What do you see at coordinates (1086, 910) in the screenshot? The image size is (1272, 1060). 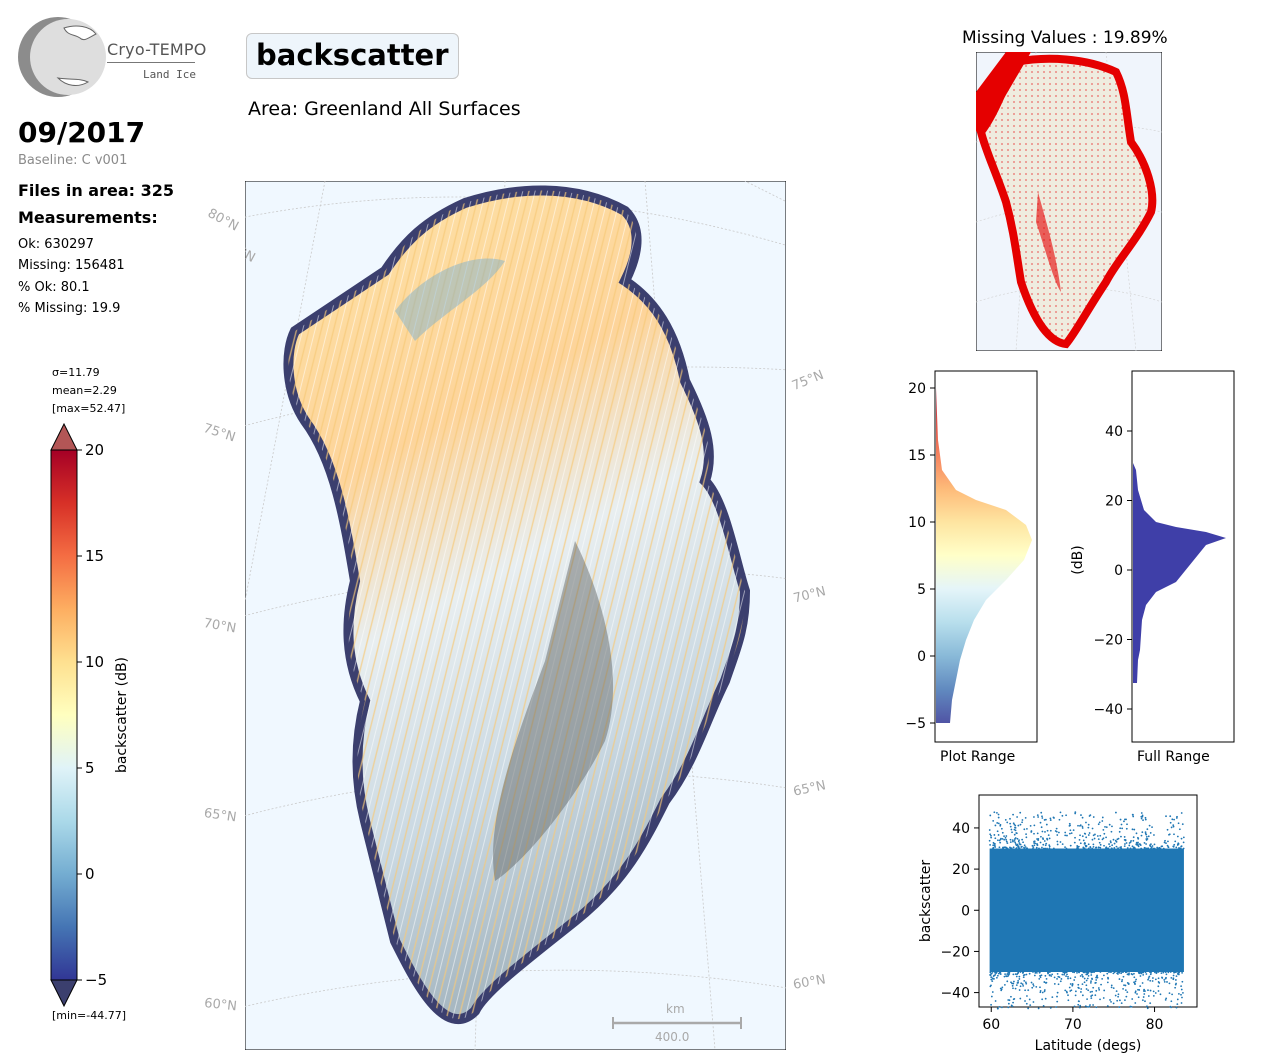 I see `scatter-density-core` at bounding box center [1086, 910].